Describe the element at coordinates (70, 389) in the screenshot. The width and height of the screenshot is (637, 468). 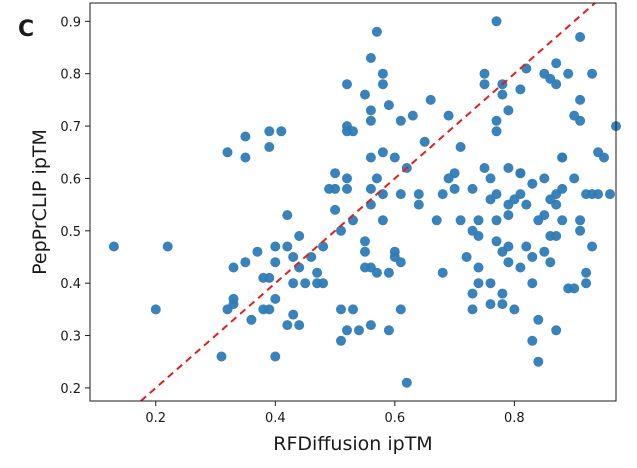
I see `y-tick-label: 0.2` at that location.